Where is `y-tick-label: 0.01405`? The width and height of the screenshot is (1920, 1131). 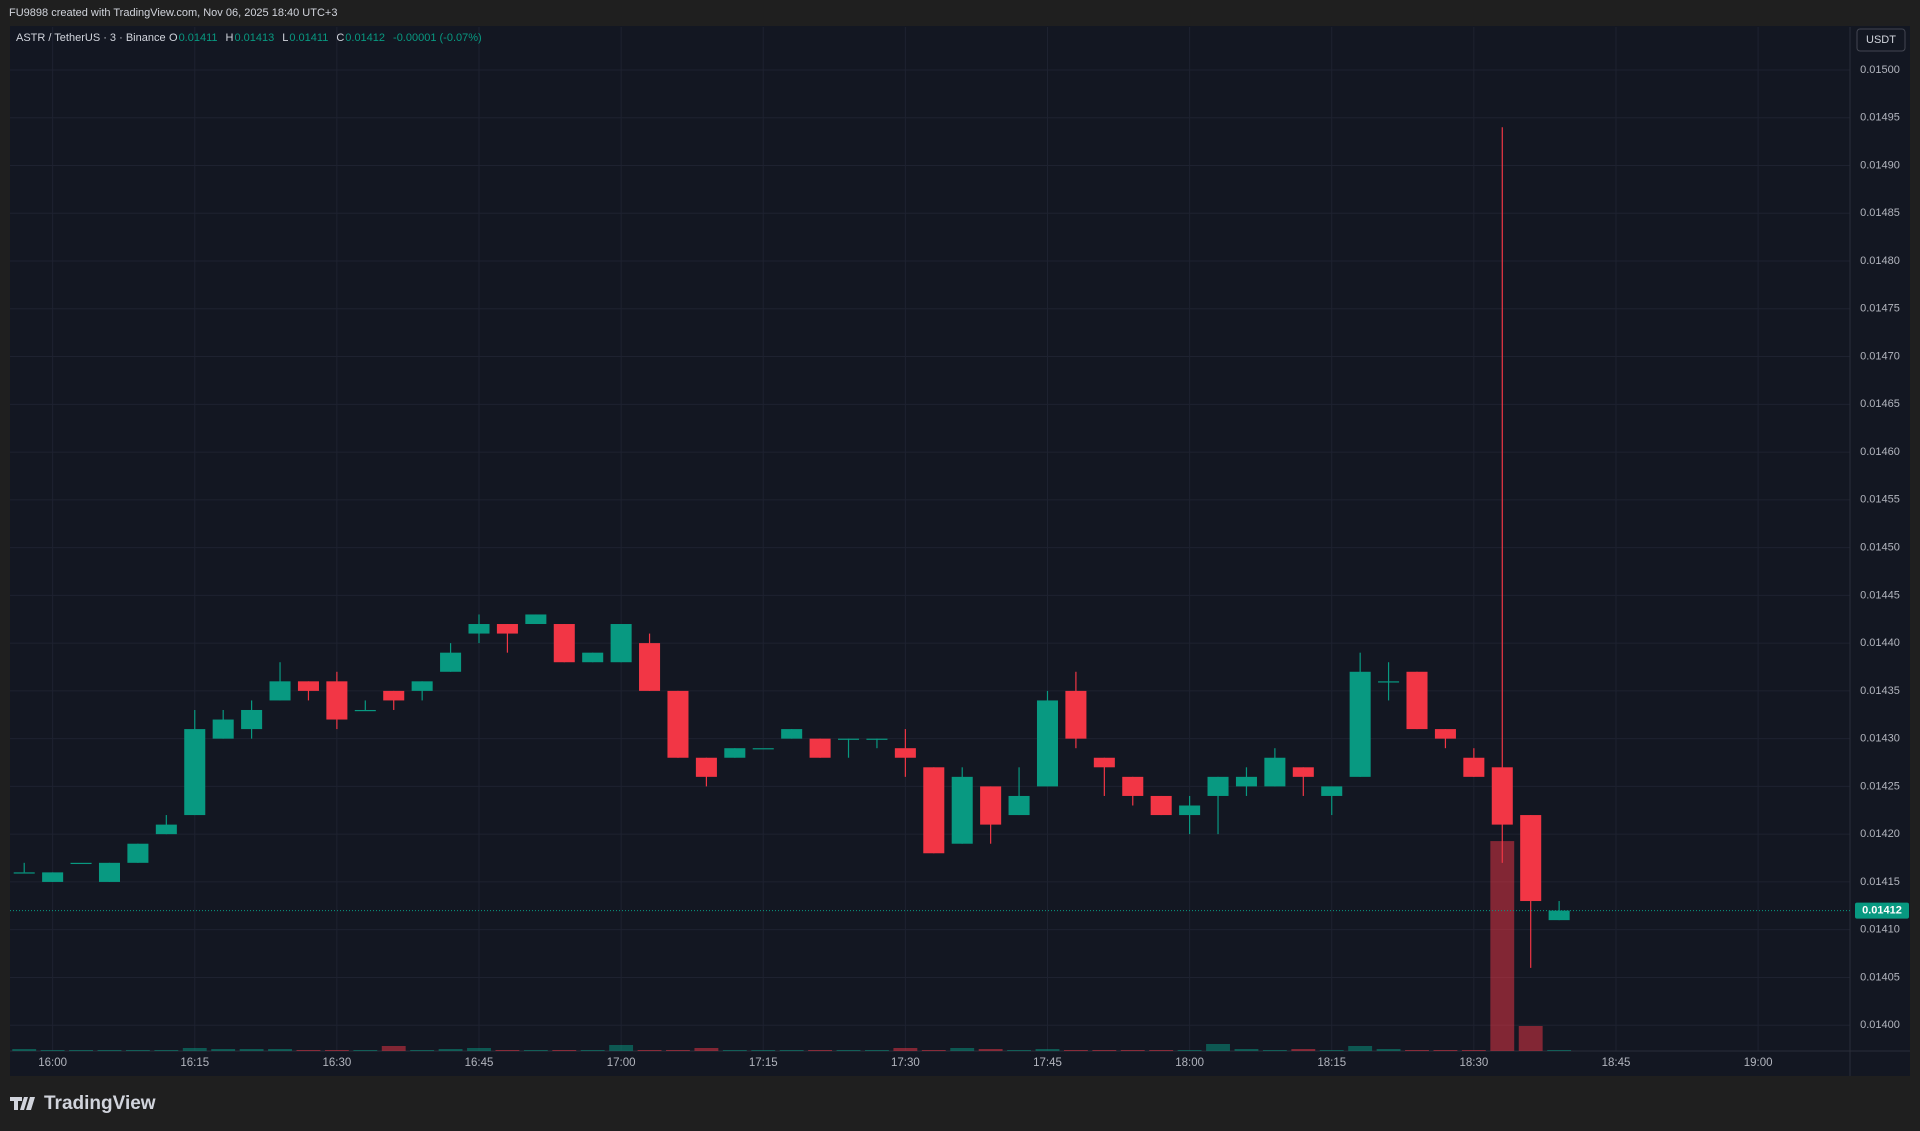 y-tick-label: 0.01405 is located at coordinates (1880, 977).